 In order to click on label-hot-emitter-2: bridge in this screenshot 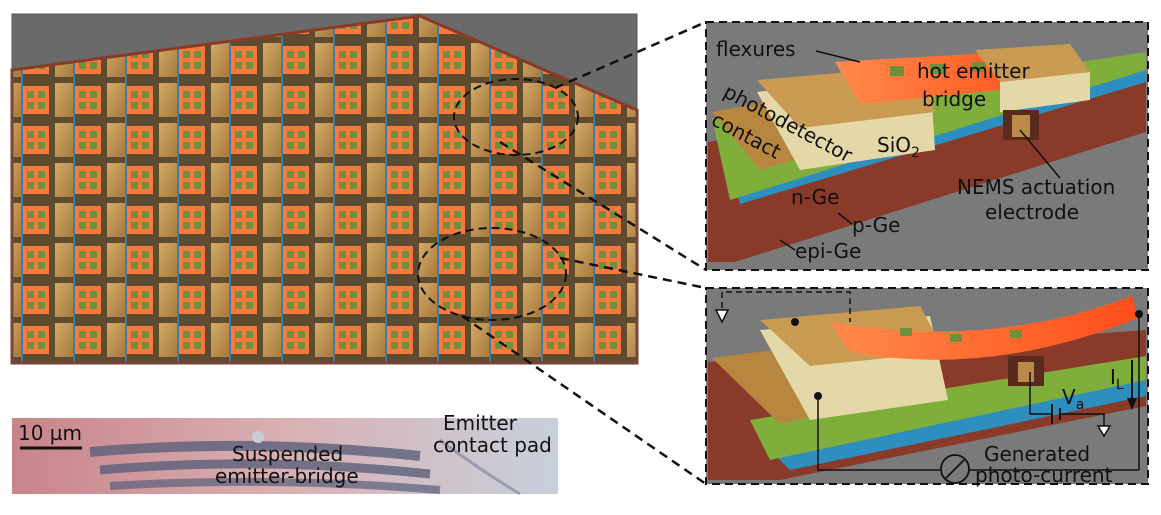, I will do `click(954, 99)`.